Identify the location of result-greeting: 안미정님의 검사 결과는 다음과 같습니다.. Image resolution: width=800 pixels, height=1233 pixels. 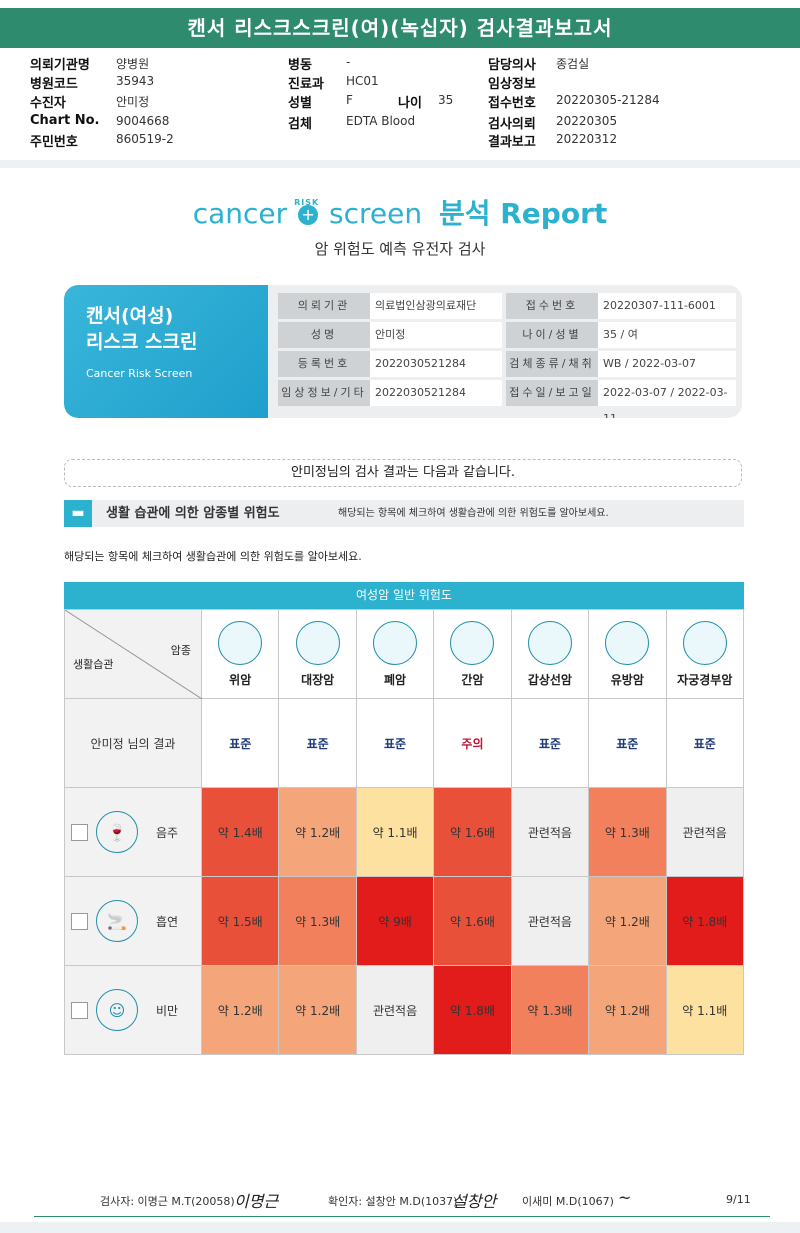
(403, 473).